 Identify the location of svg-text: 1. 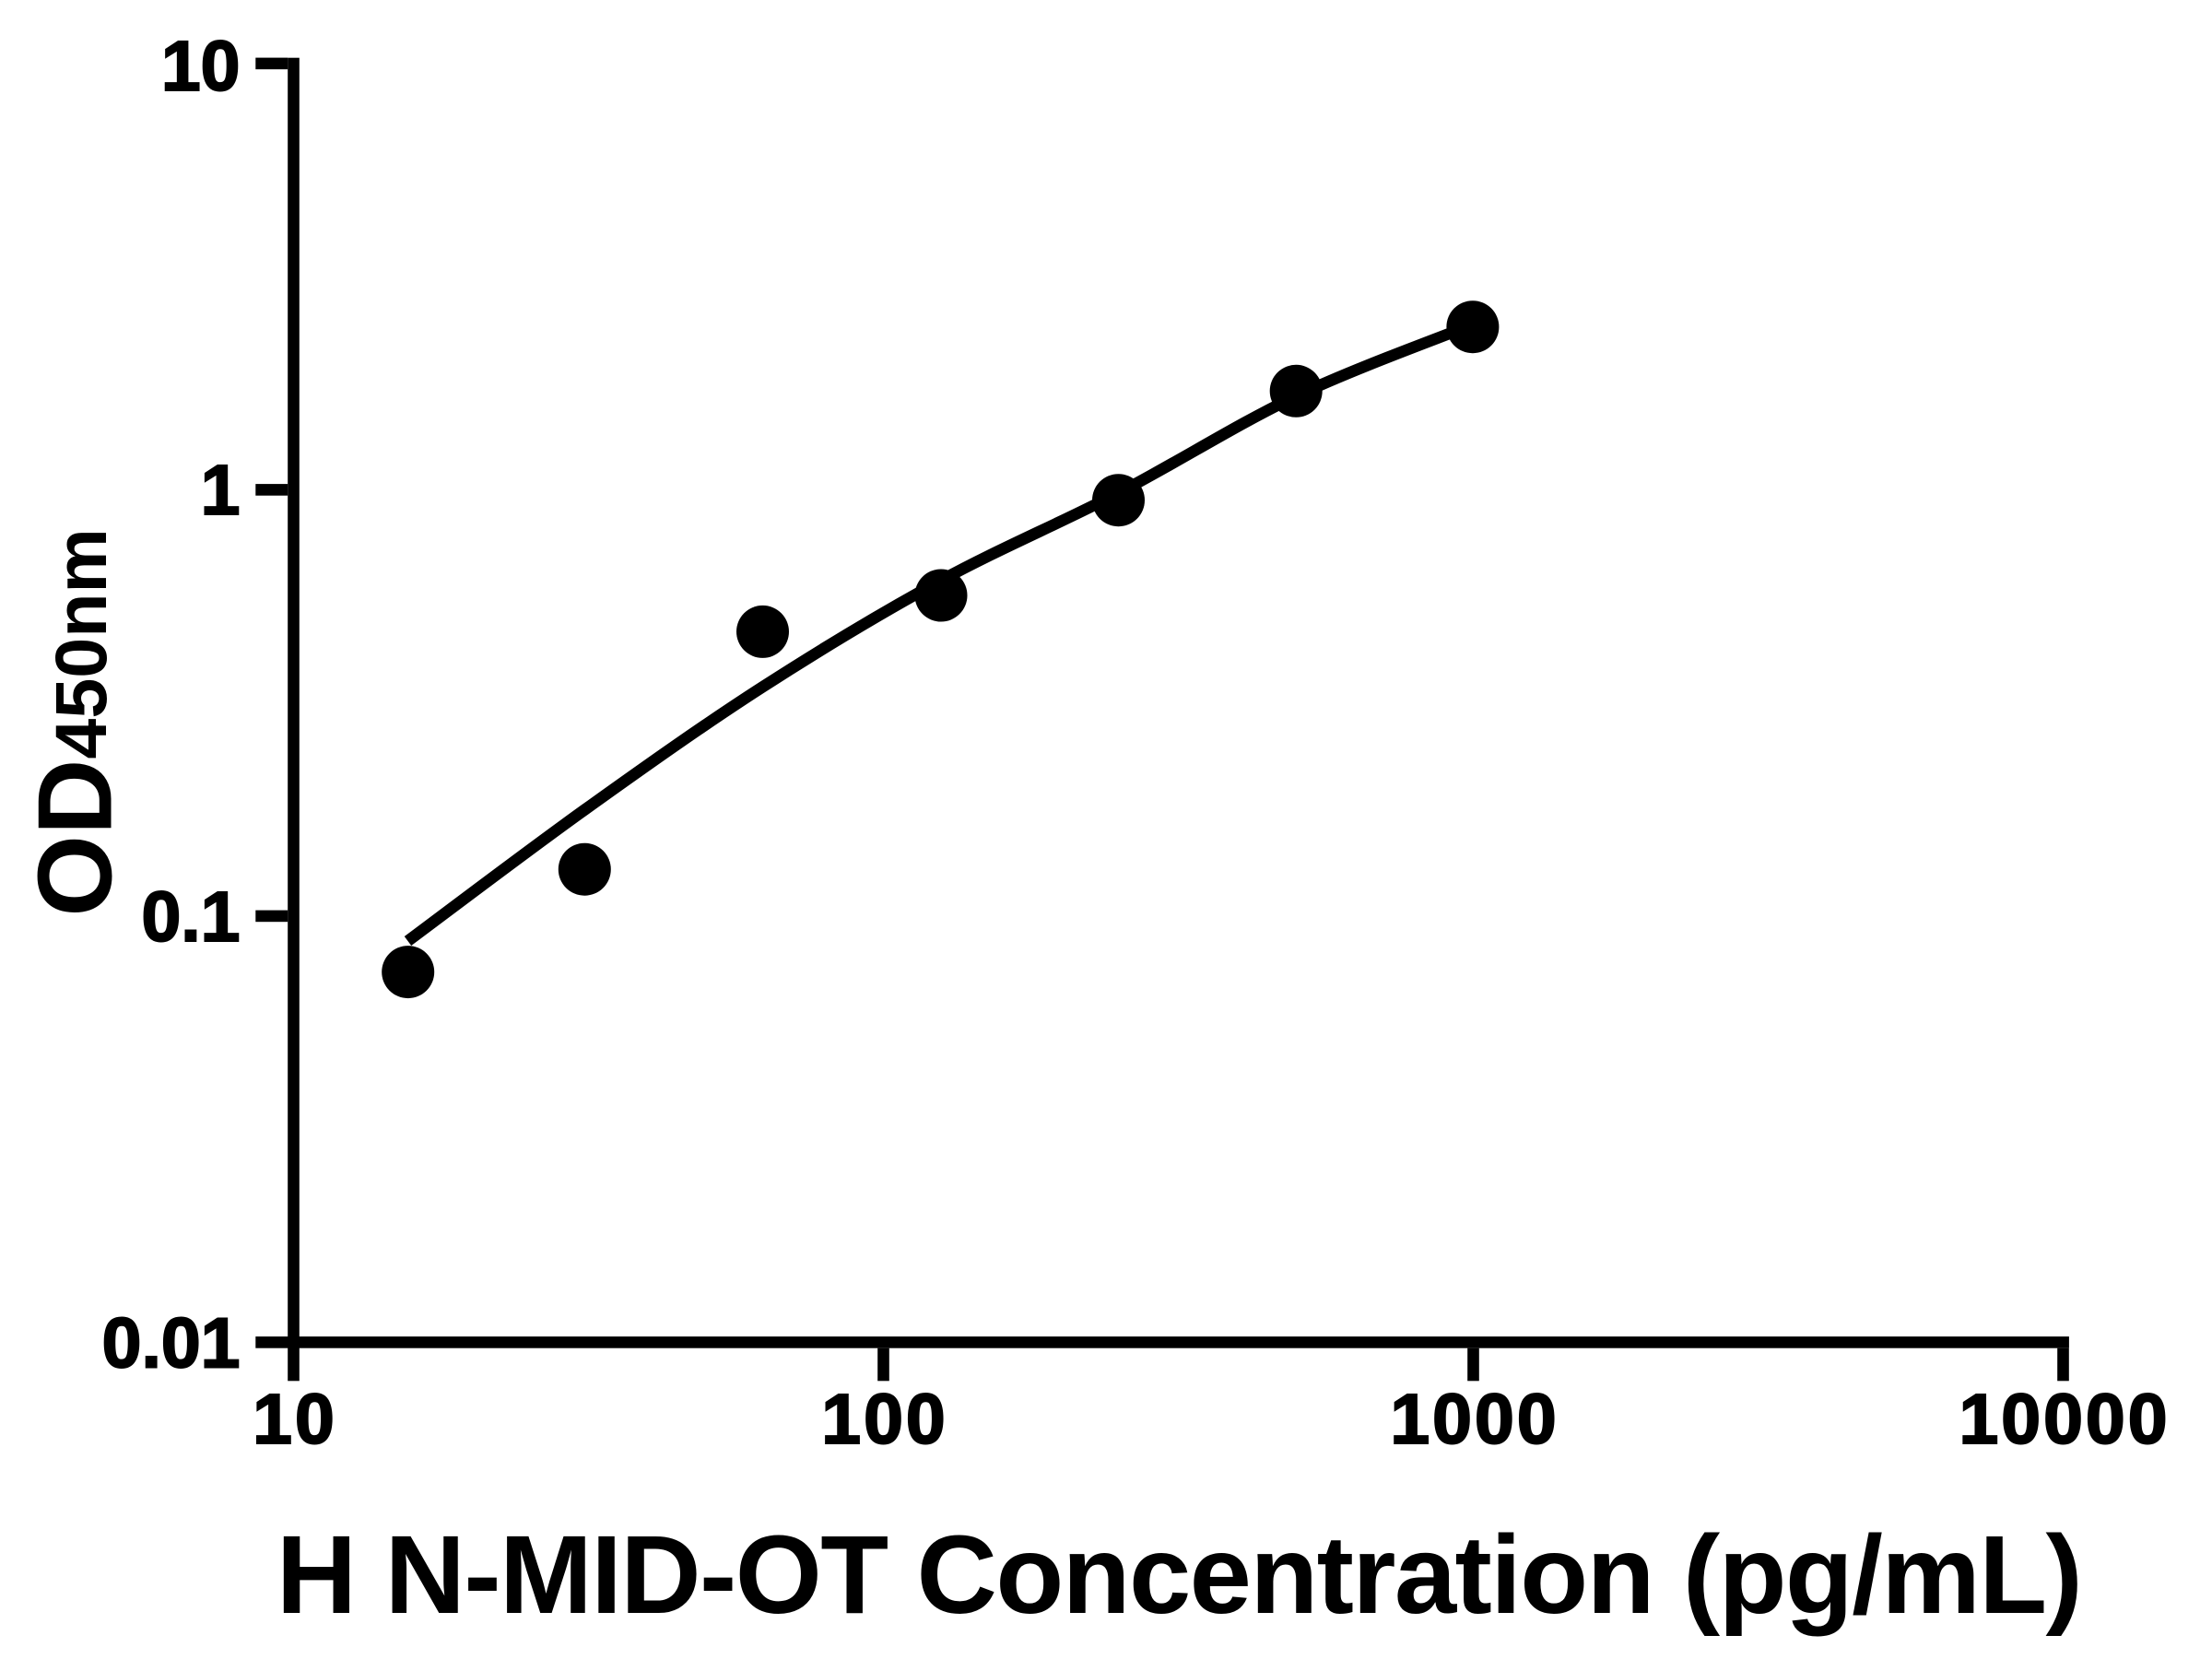
(221, 490).